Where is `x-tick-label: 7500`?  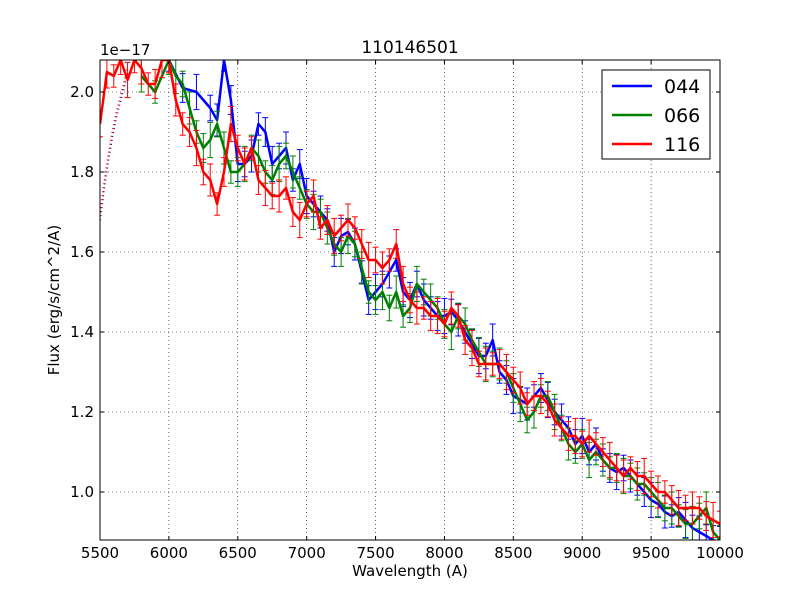
x-tick-label: 7500 is located at coordinates (375, 553).